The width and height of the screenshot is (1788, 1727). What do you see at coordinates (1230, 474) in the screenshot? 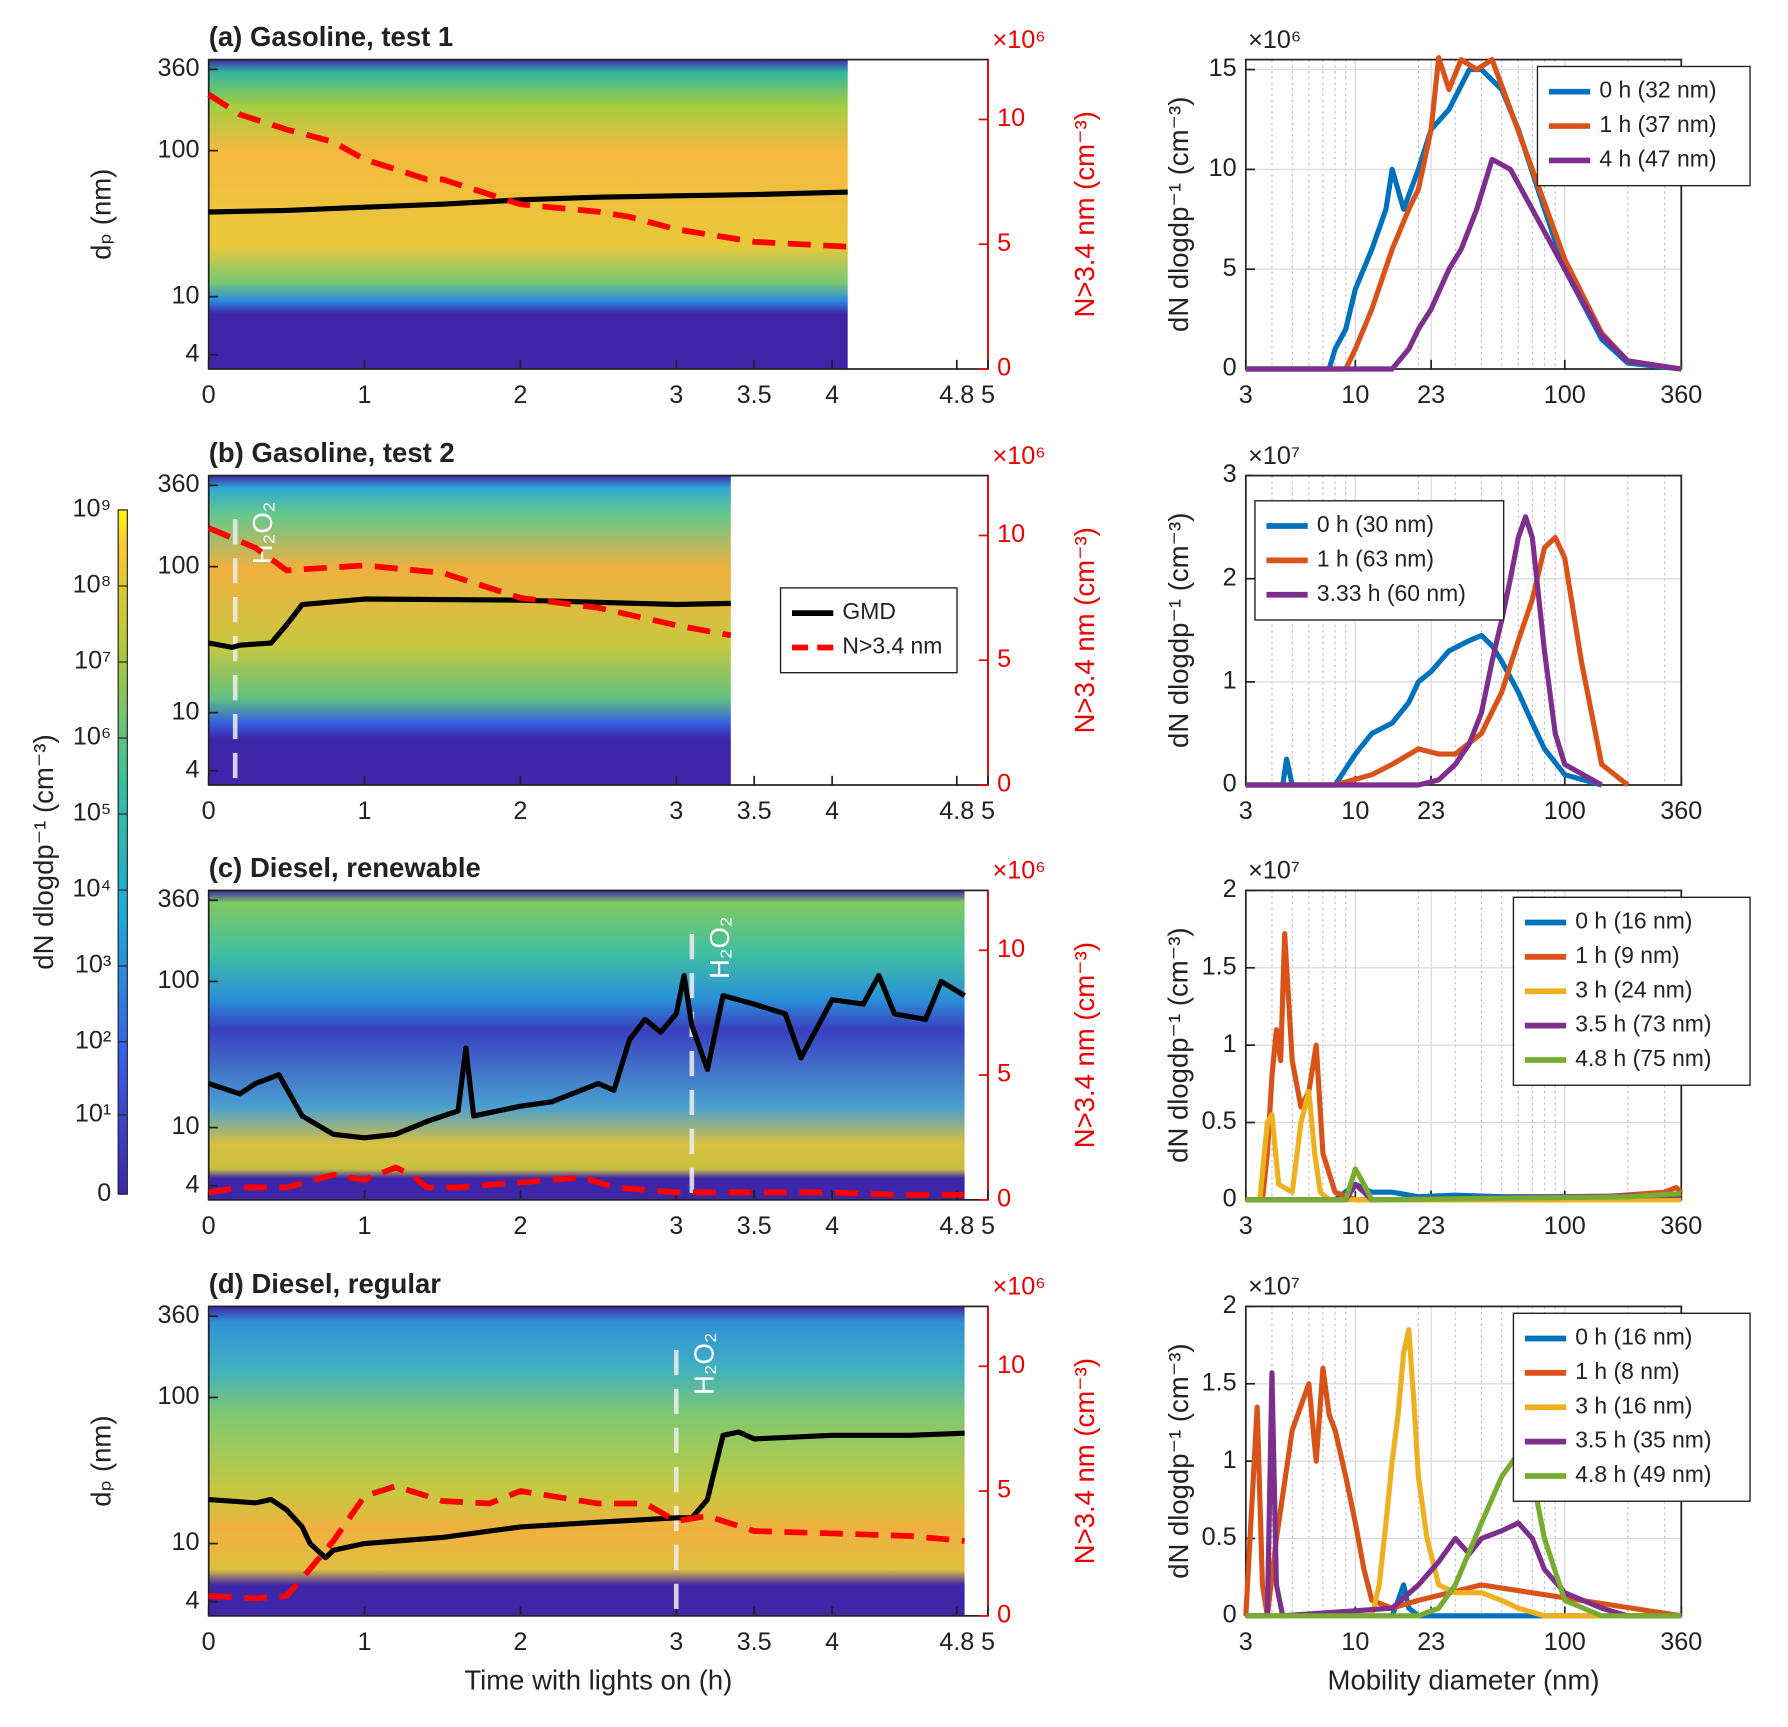
I see `y-tick-label: 3` at bounding box center [1230, 474].